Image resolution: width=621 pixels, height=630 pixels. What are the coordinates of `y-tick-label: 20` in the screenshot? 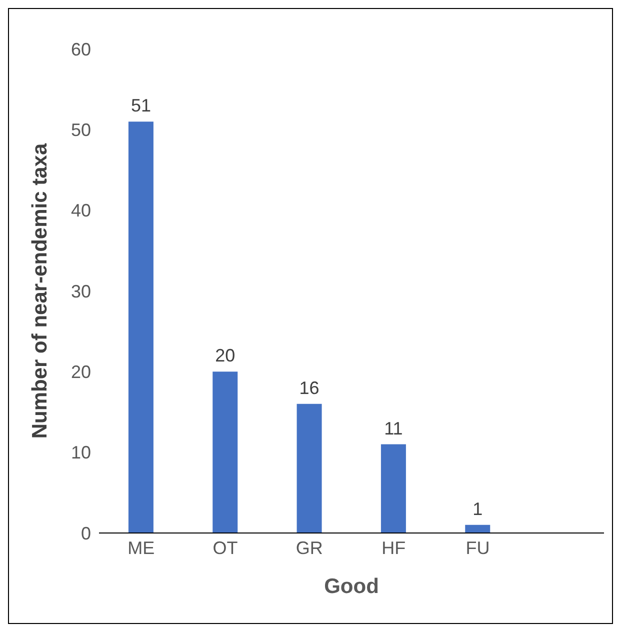 It's located at (80, 372).